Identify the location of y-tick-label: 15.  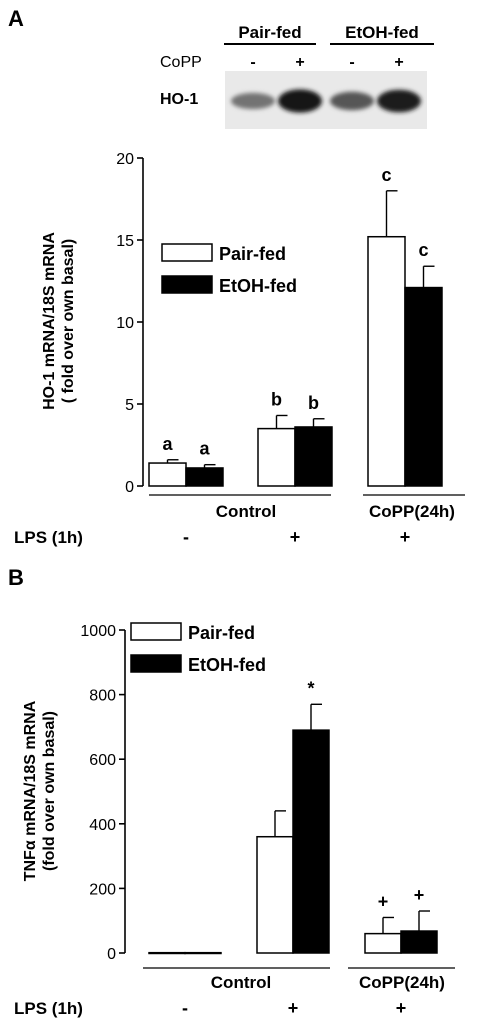
(125, 241).